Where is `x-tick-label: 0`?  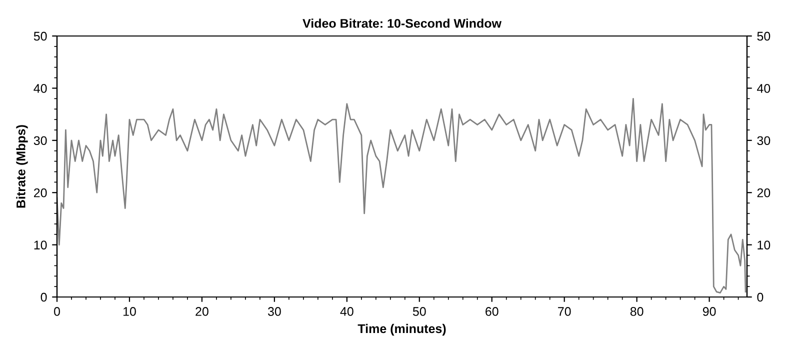 x-tick-label: 0 is located at coordinates (57, 311).